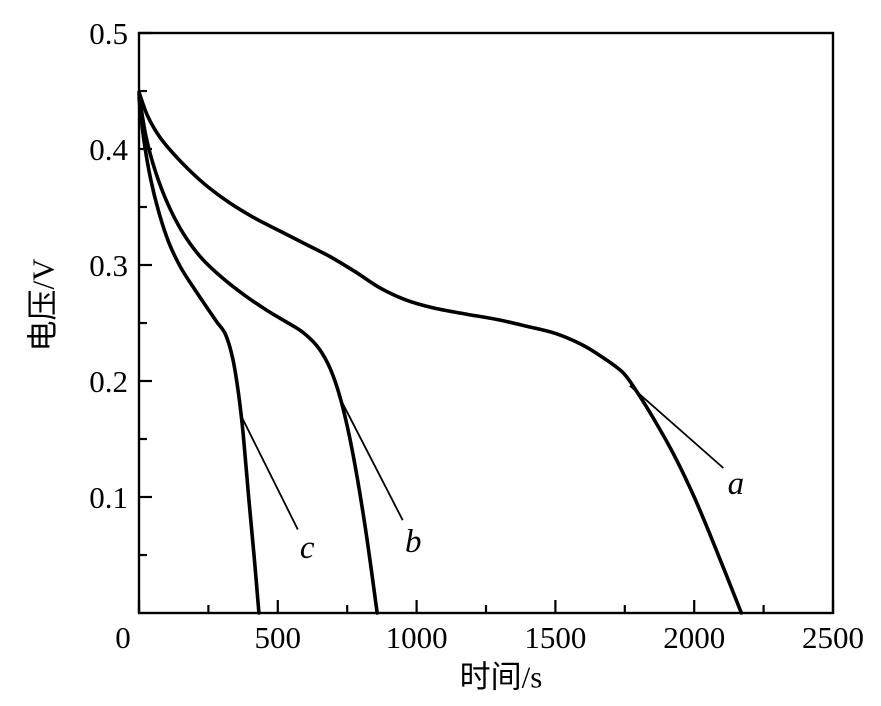  I want to click on curve-label-a-leader, so click(676, 426).